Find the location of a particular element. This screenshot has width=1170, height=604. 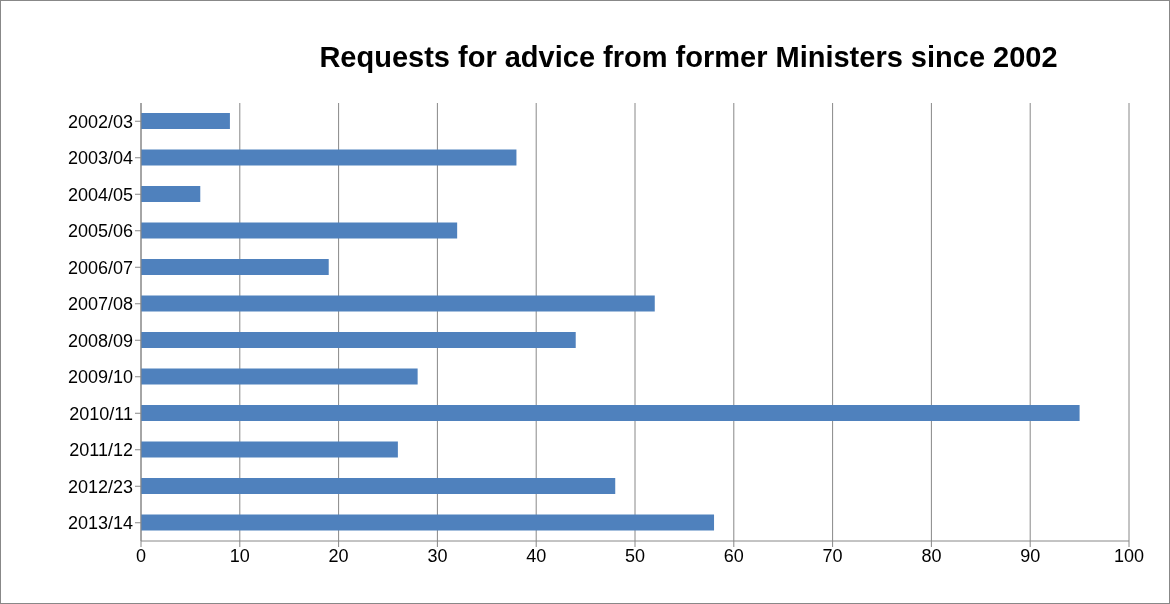

x-tick-label: 80 is located at coordinates (931, 555).